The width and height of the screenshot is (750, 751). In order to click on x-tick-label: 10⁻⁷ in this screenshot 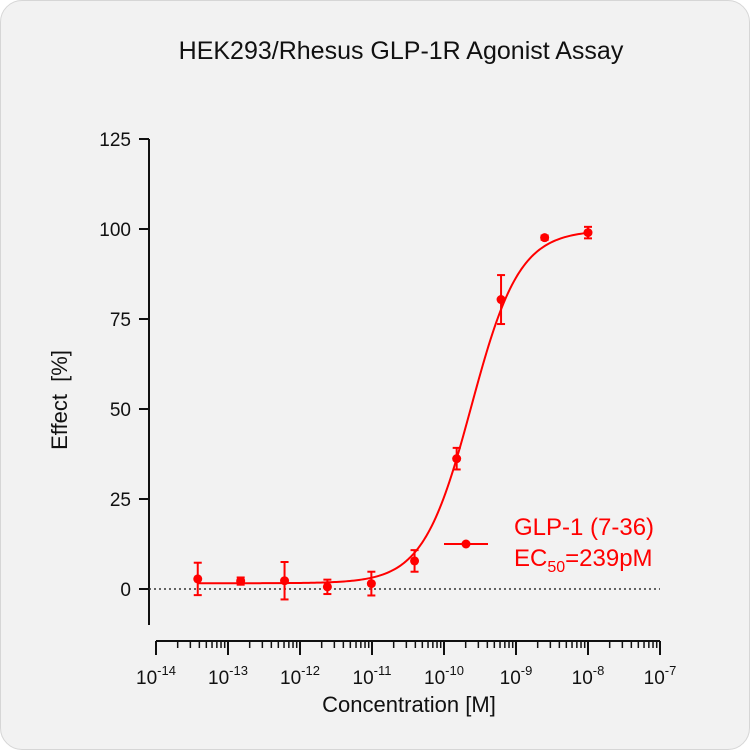, I will do `click(660, 676)`.